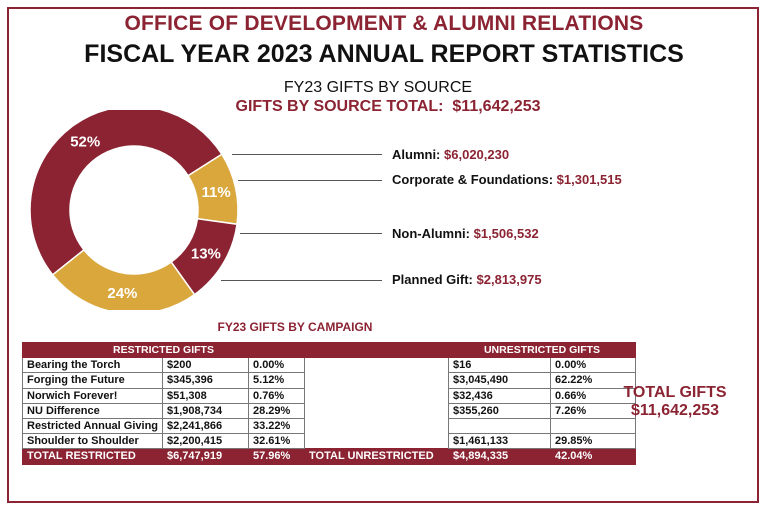 The width and height of the screenshot is (768, 512). What do you see at coordinates (92, 456) in the screenshot?
I see `total-restricted-label: TOTAL RESTRICTED` at bounding box center [92, 456].